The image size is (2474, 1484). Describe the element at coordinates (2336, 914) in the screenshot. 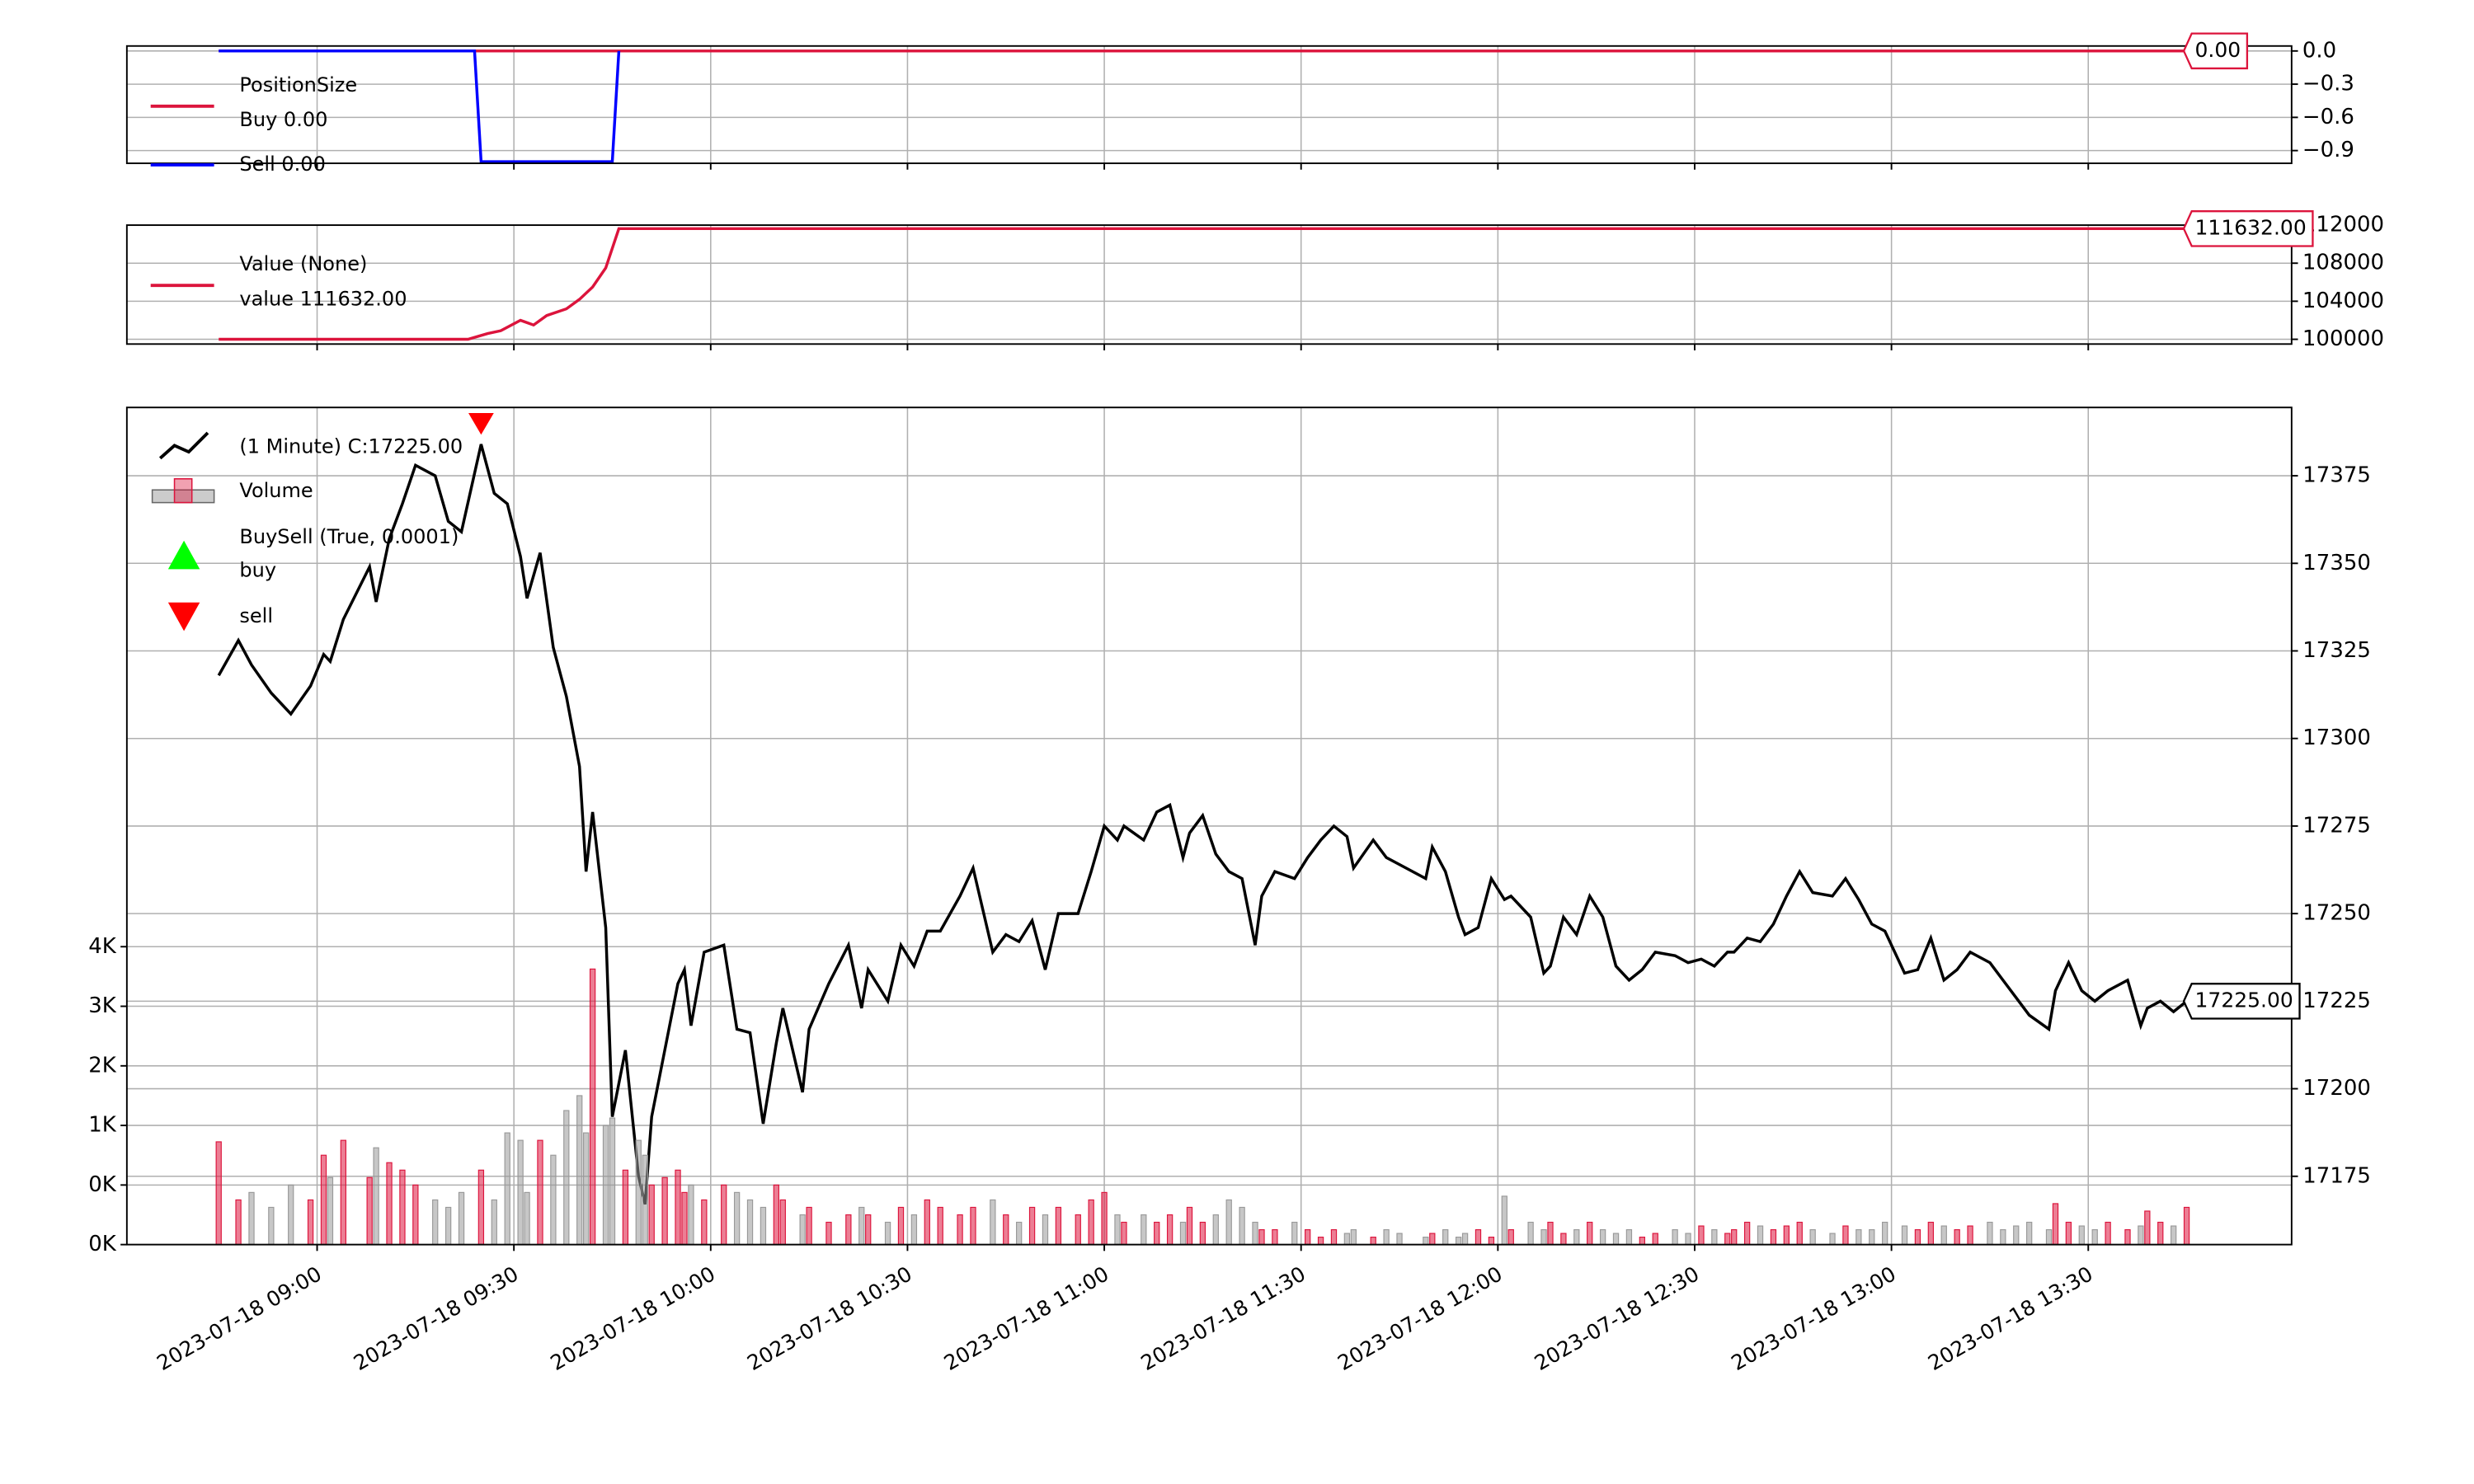

I see `y2-tick-label: 17250` at that location.